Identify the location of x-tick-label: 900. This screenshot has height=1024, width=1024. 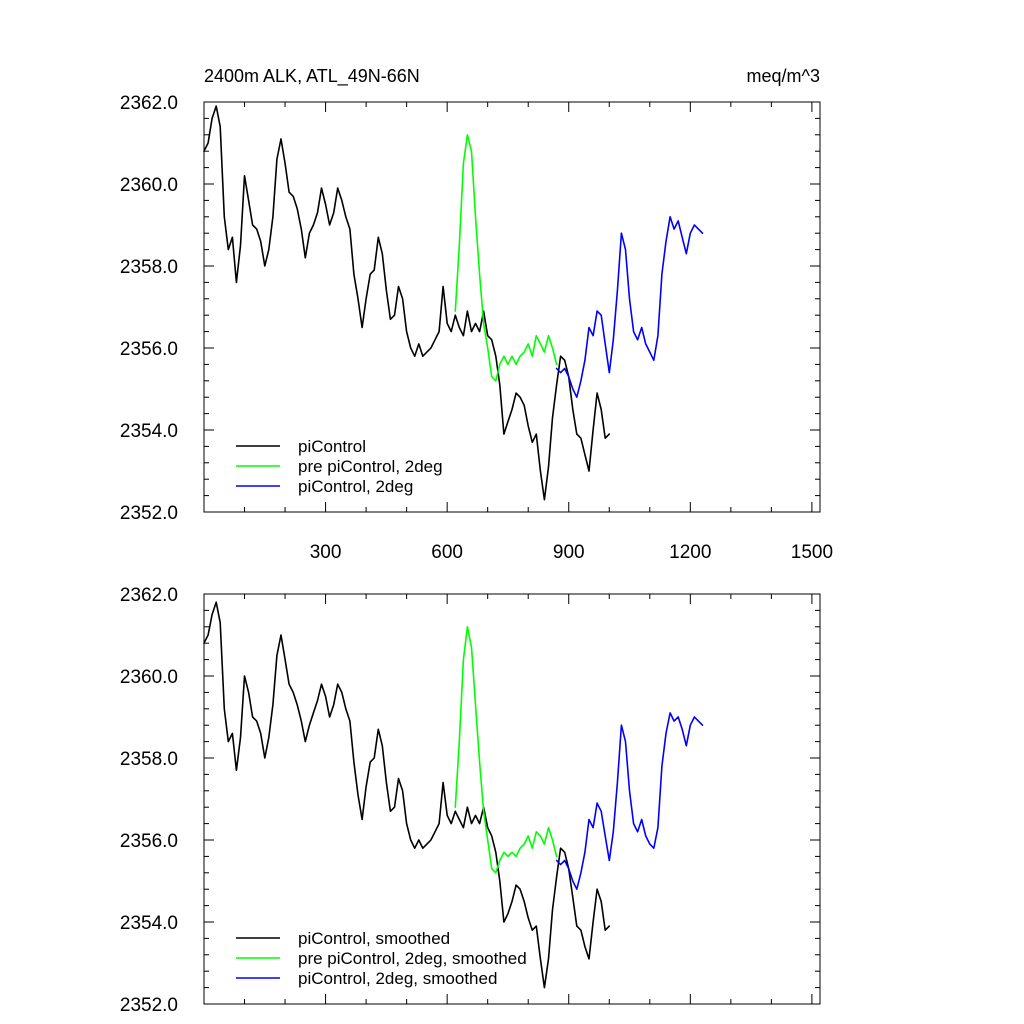
(569, 552).